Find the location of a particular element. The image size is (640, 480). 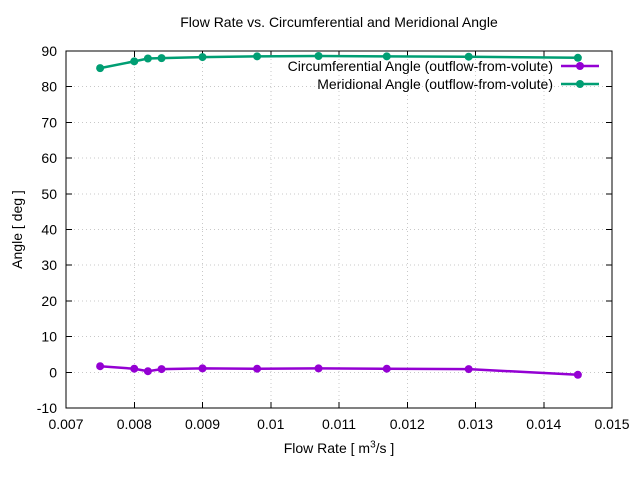

x-axis-label: Flow Rate [ m3/s ] is located at coordinates (339, 448).